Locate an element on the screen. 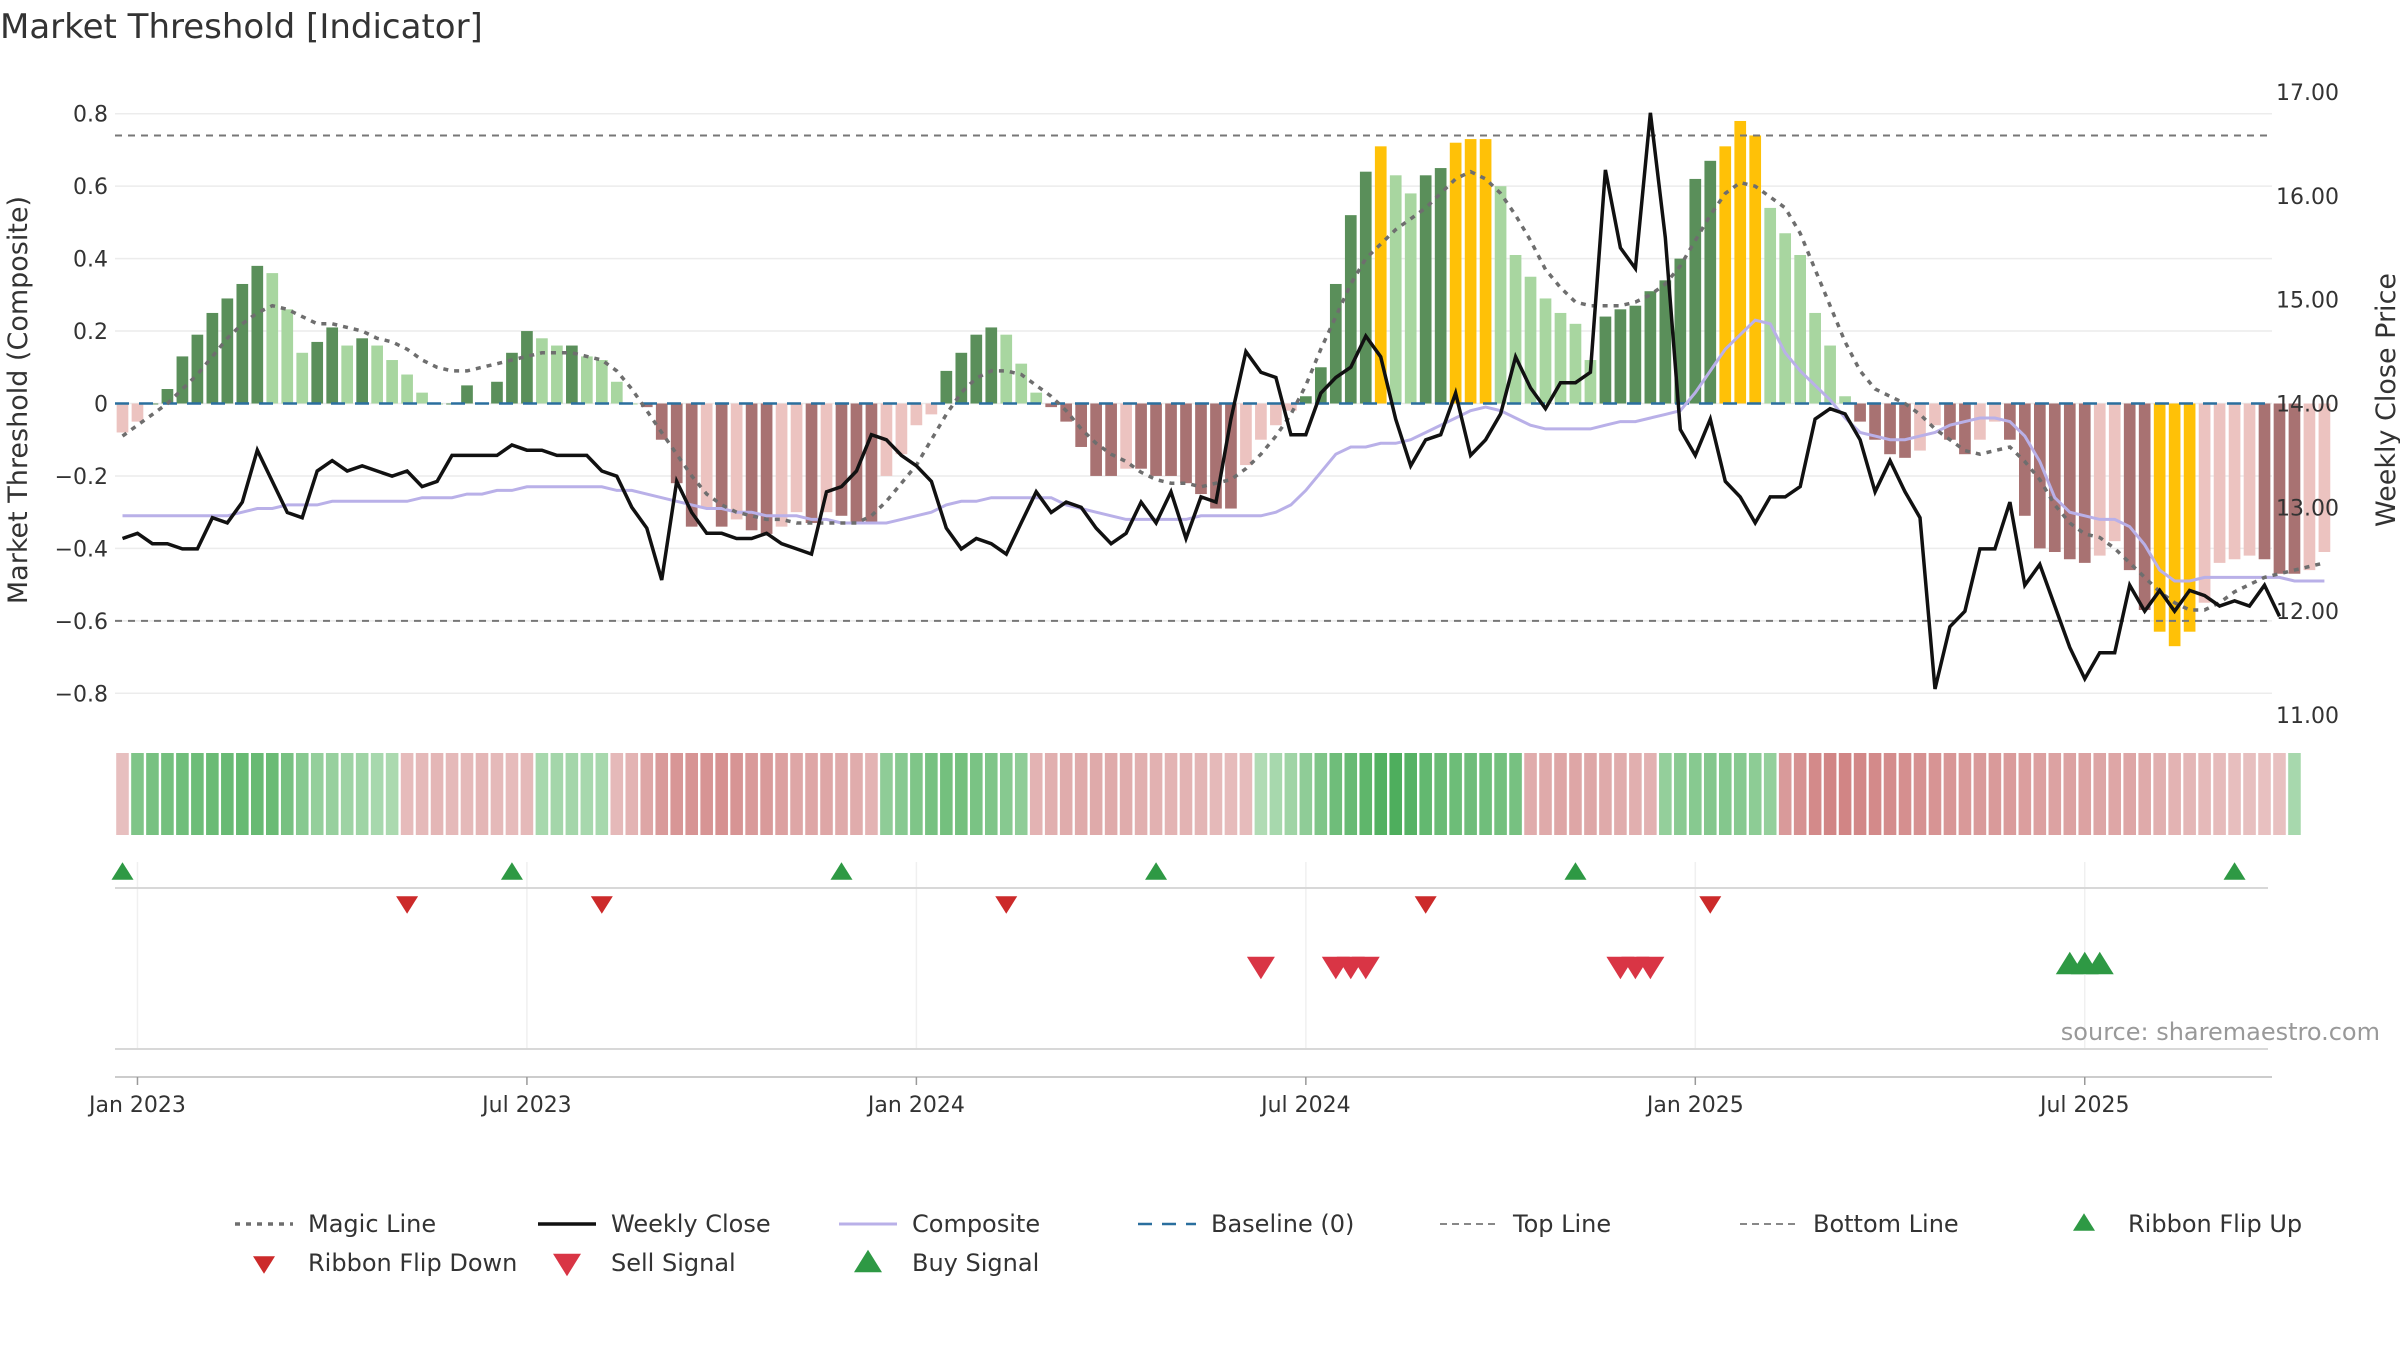 The width and height of the screenshot is (2400, 1350). legend-item: Ribbon Flip Down is located at coordinates (385, 1263).